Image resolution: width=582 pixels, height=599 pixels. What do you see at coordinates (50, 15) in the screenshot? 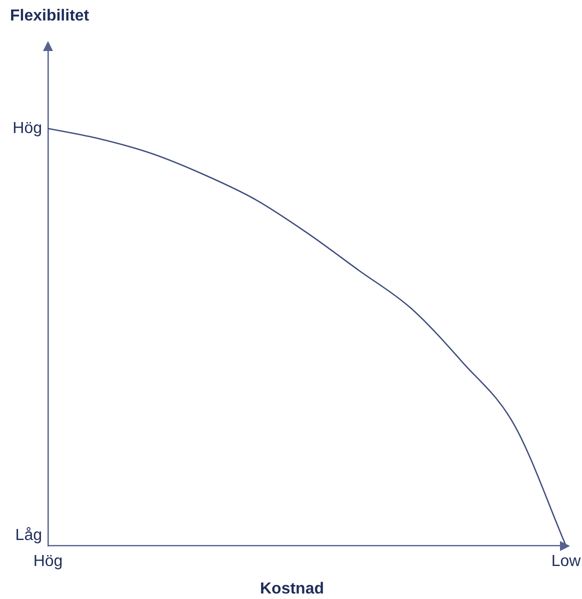
I see `text: Flexibilitet` at bounding box center [50, 15].